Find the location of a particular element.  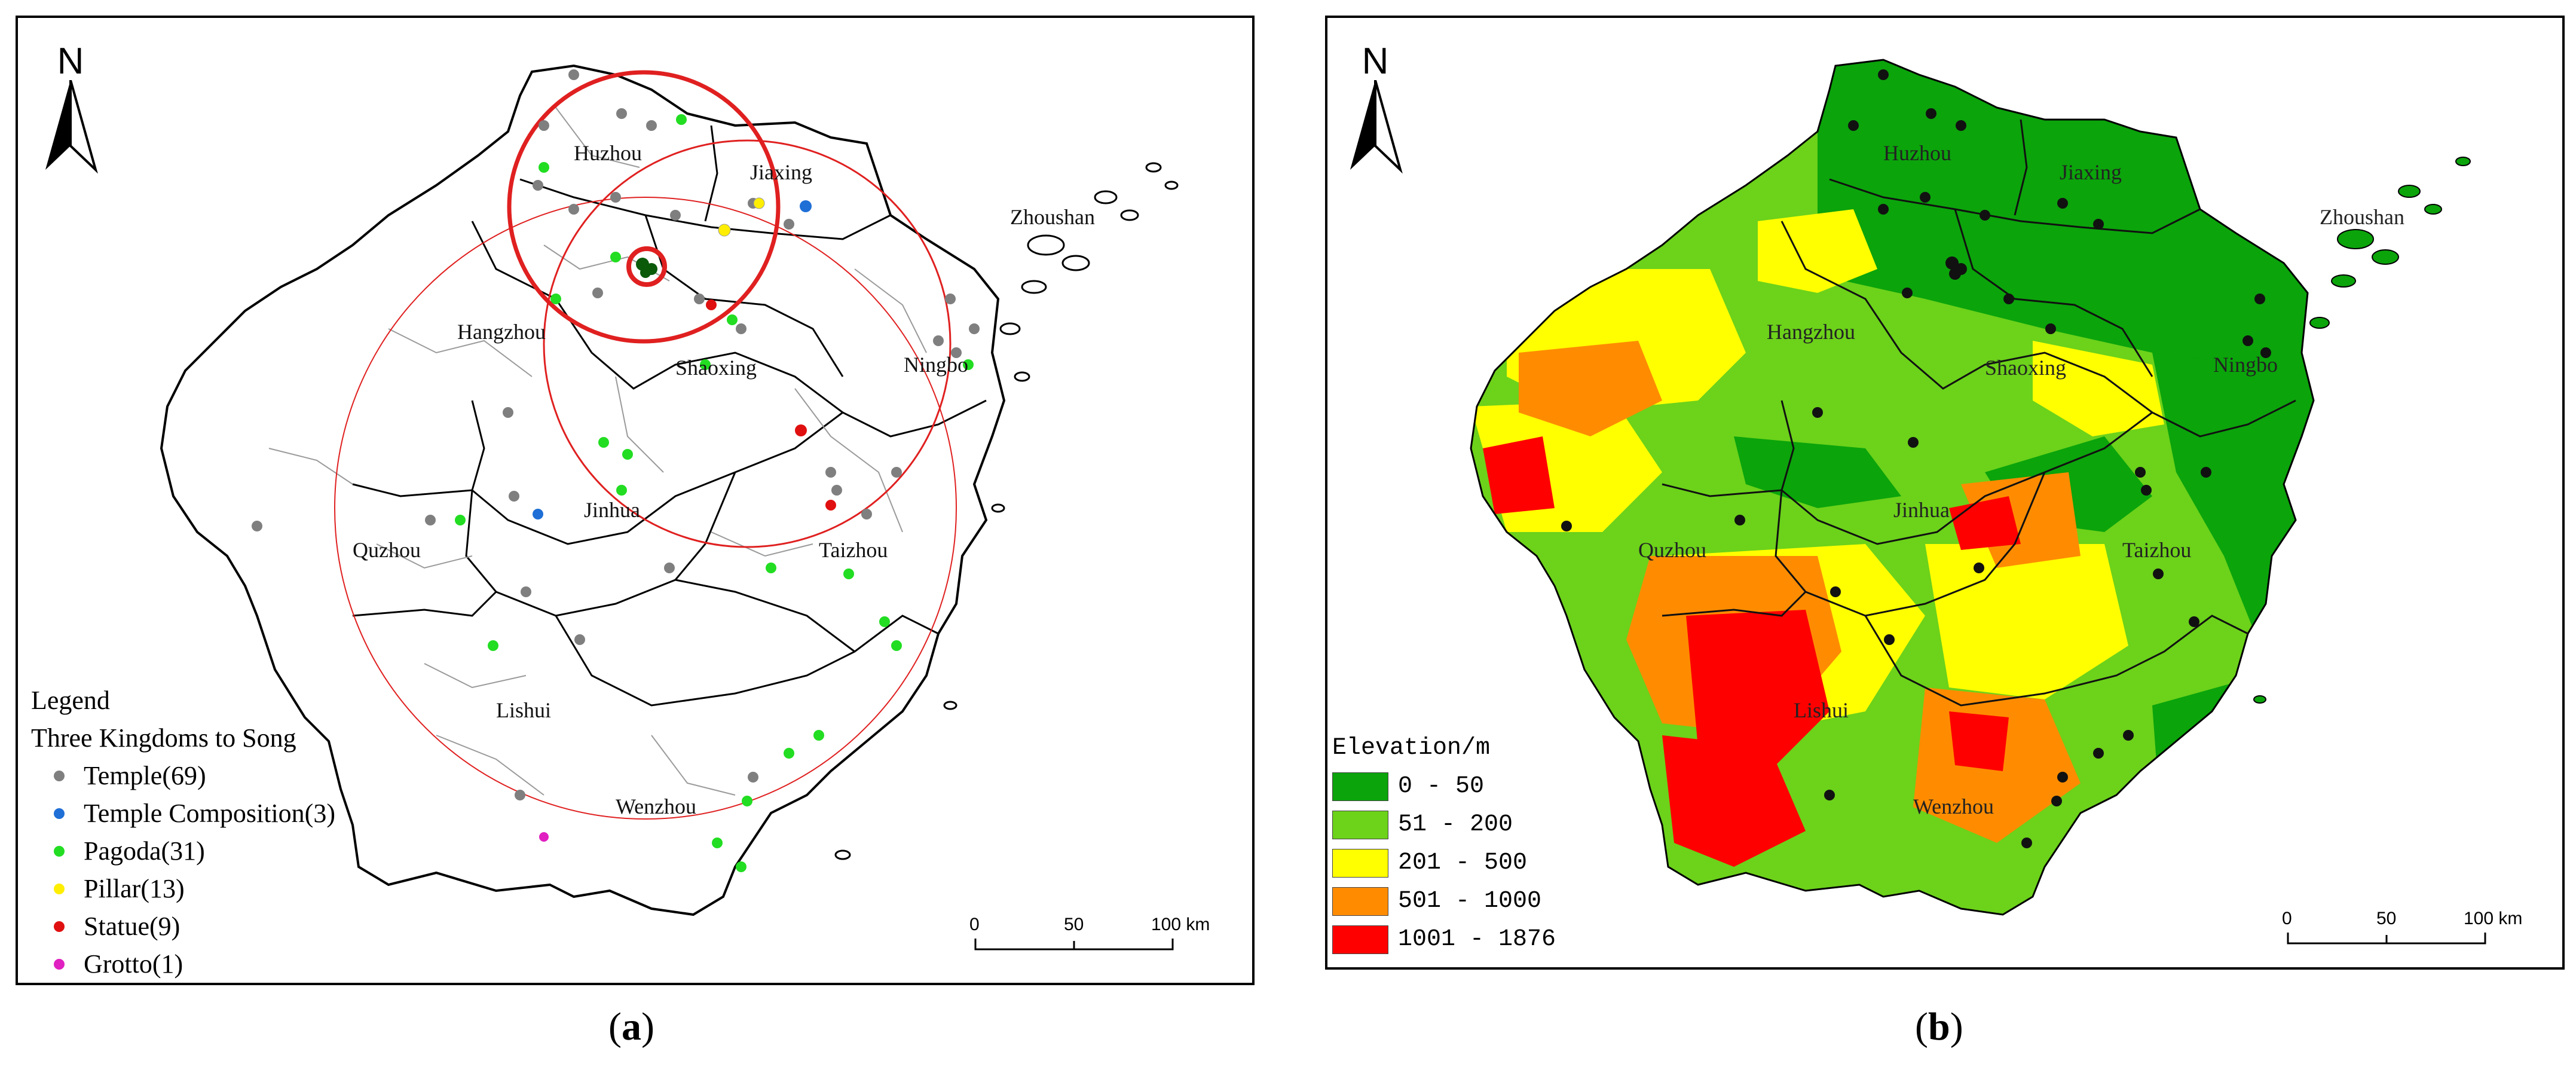

legend-item-label: 51 - 200 is located at coordinates (1455, 824).